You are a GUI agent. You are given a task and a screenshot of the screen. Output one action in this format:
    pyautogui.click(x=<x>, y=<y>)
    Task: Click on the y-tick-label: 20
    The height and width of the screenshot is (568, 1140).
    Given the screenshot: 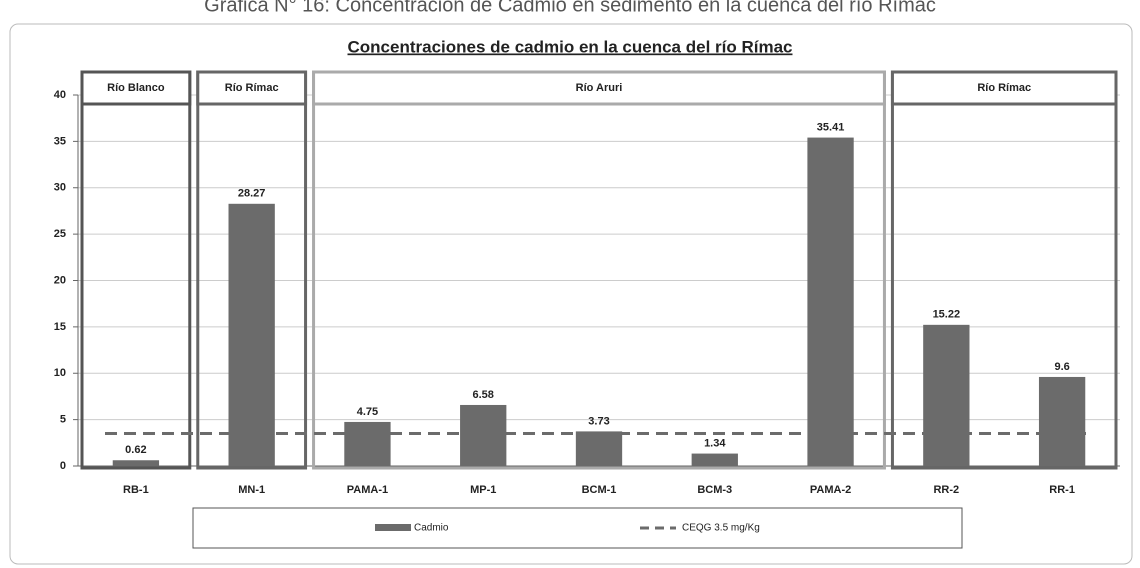 What is the action you would take?
    pyautogui.click(x=60, y=280)
    